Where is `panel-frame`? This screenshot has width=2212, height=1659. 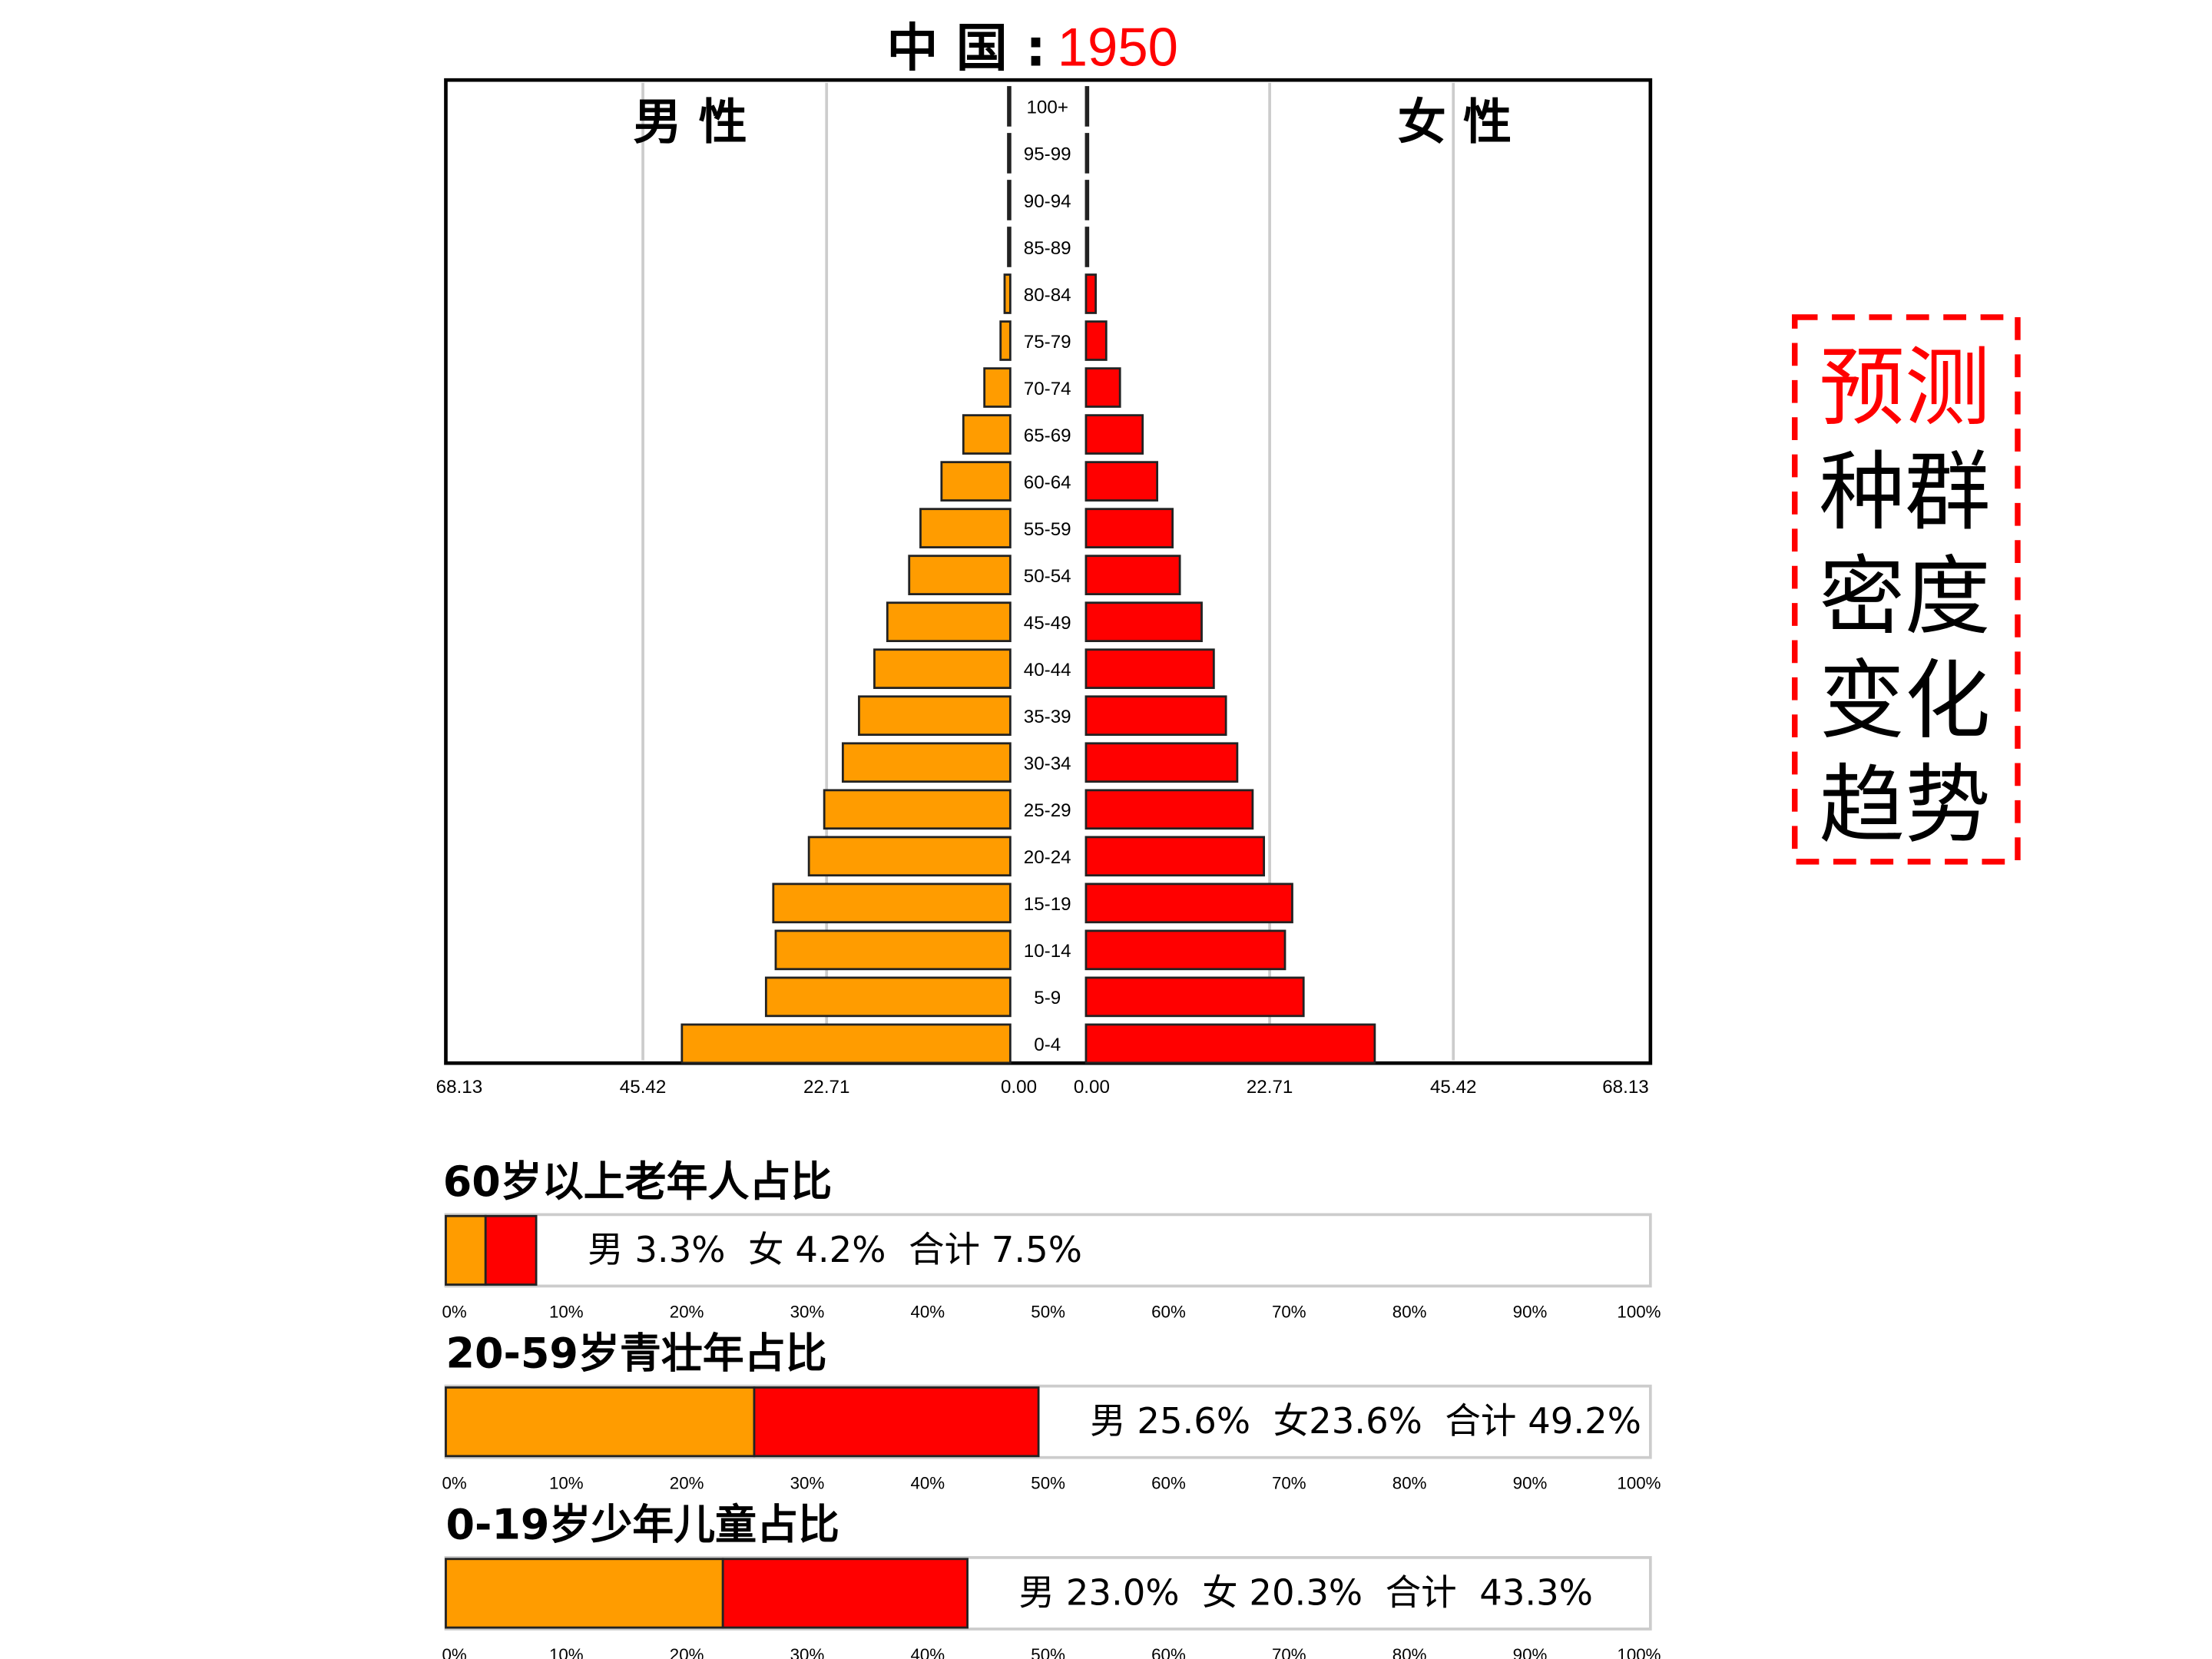 panel-frame is located at coordinates (1048, 1250).